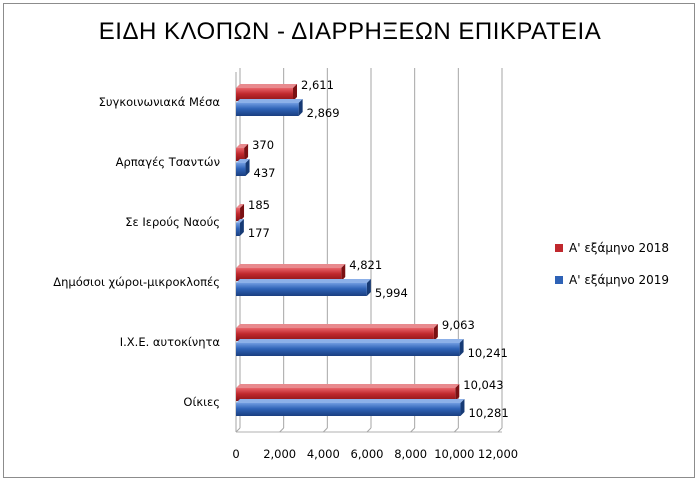 Image resolution: width=700 pixels, height=483 pixels. Describe the element at coordinates (367, 454) in the screenshot. I see `x-tick-label: 6,000` at that location.